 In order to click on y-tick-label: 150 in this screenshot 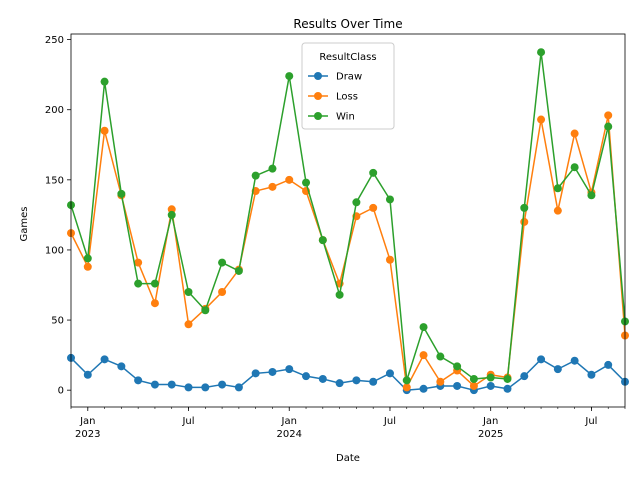, I will do `click(54, 180)`.